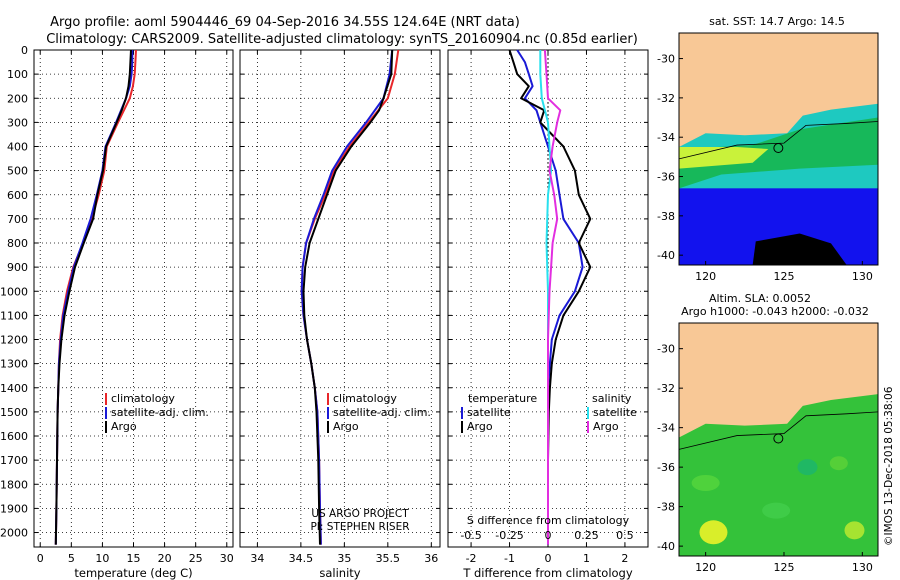 This screenshot has height=580, width=900. What do you see at coordinates (509, 558) in the screenshot?
I see `x-tick-label: -1` at bounding box center [509, 558].